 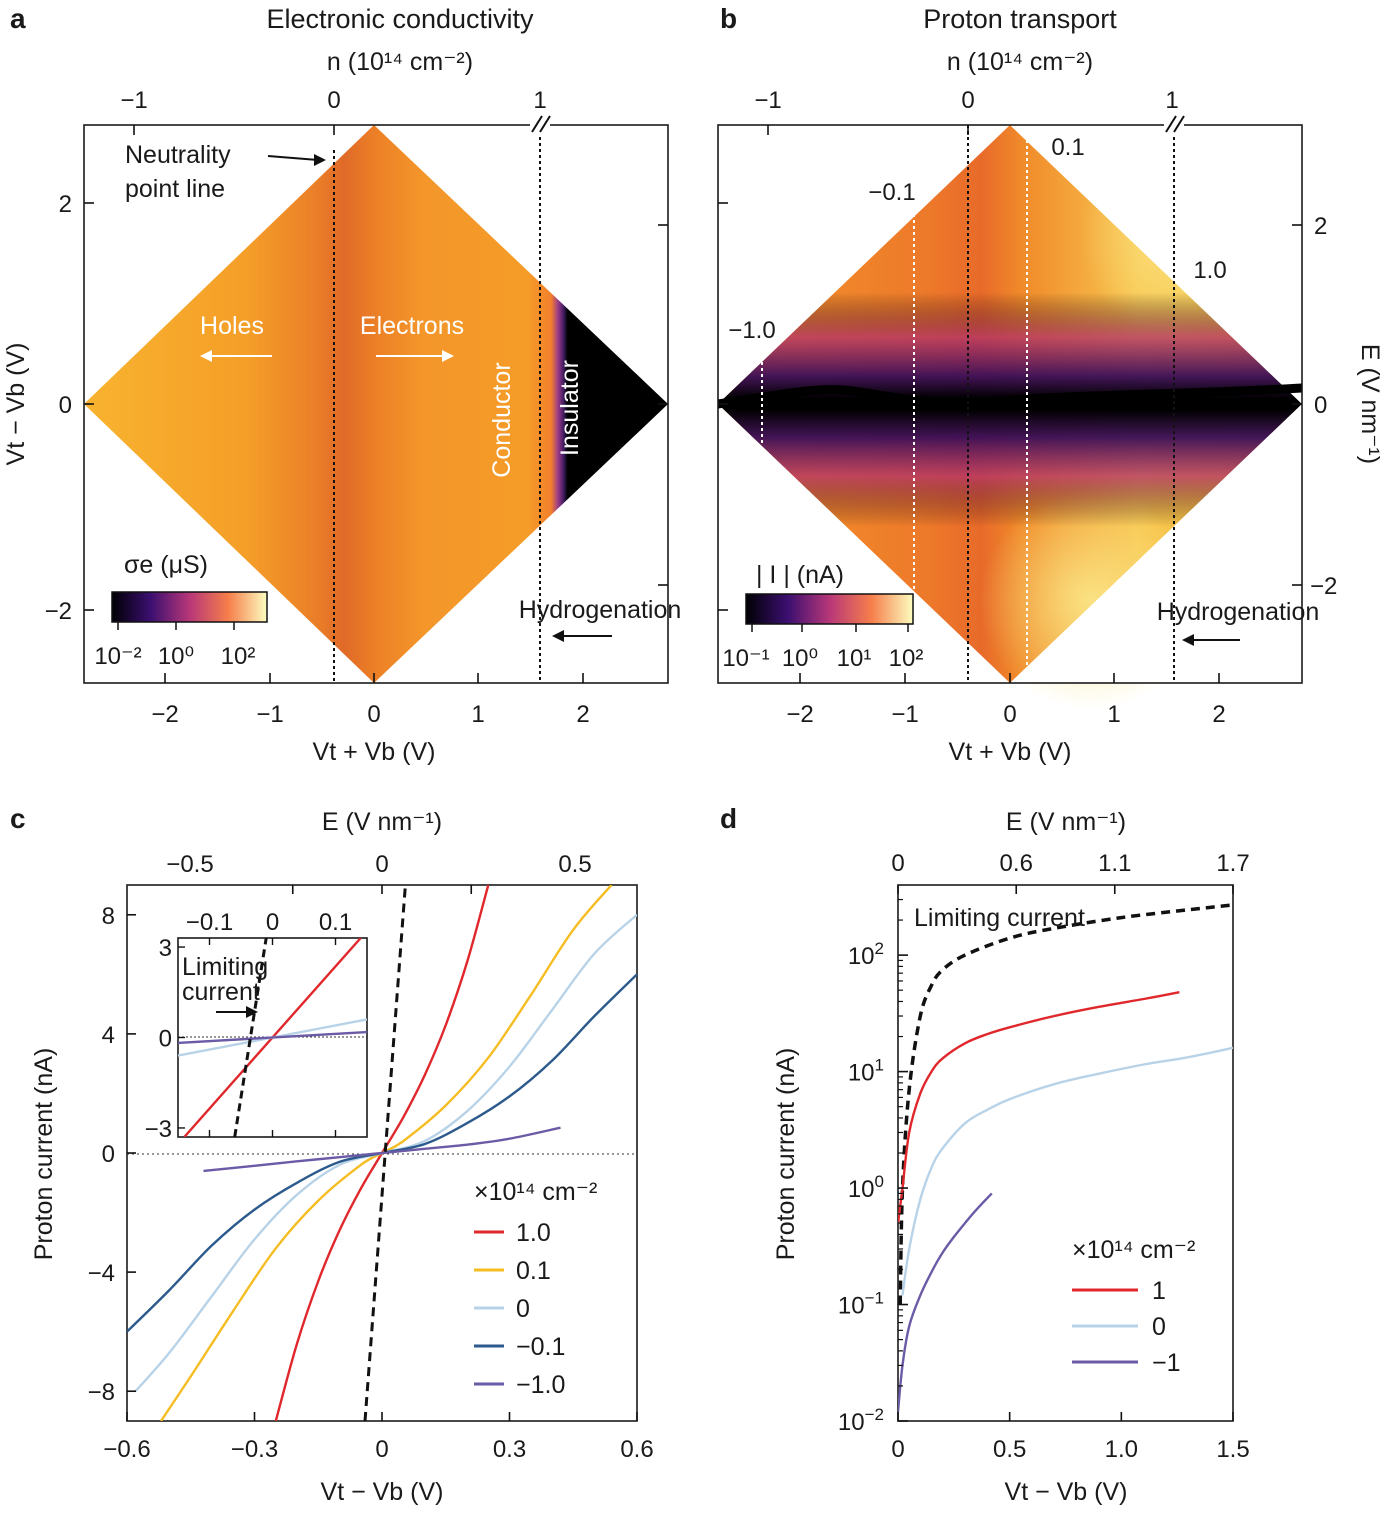 I want to click on panel-d-x-tick: 1.5, so click(x=1232, y=1449).